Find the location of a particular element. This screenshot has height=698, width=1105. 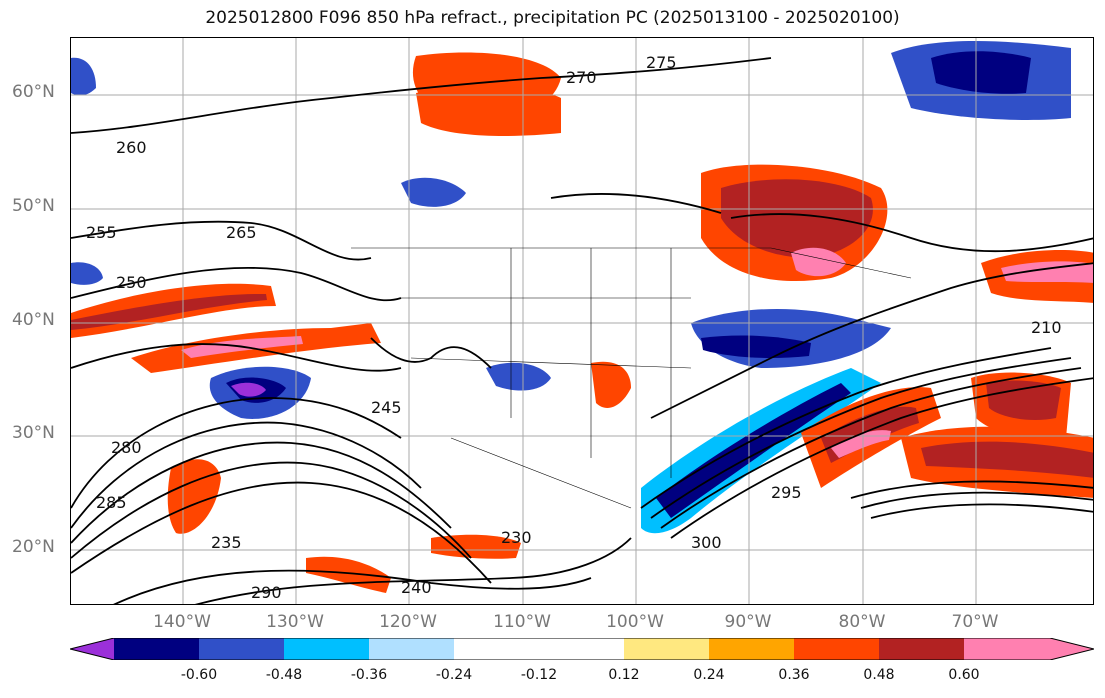

contour-label: 290 is located at coordinates (266, 592).